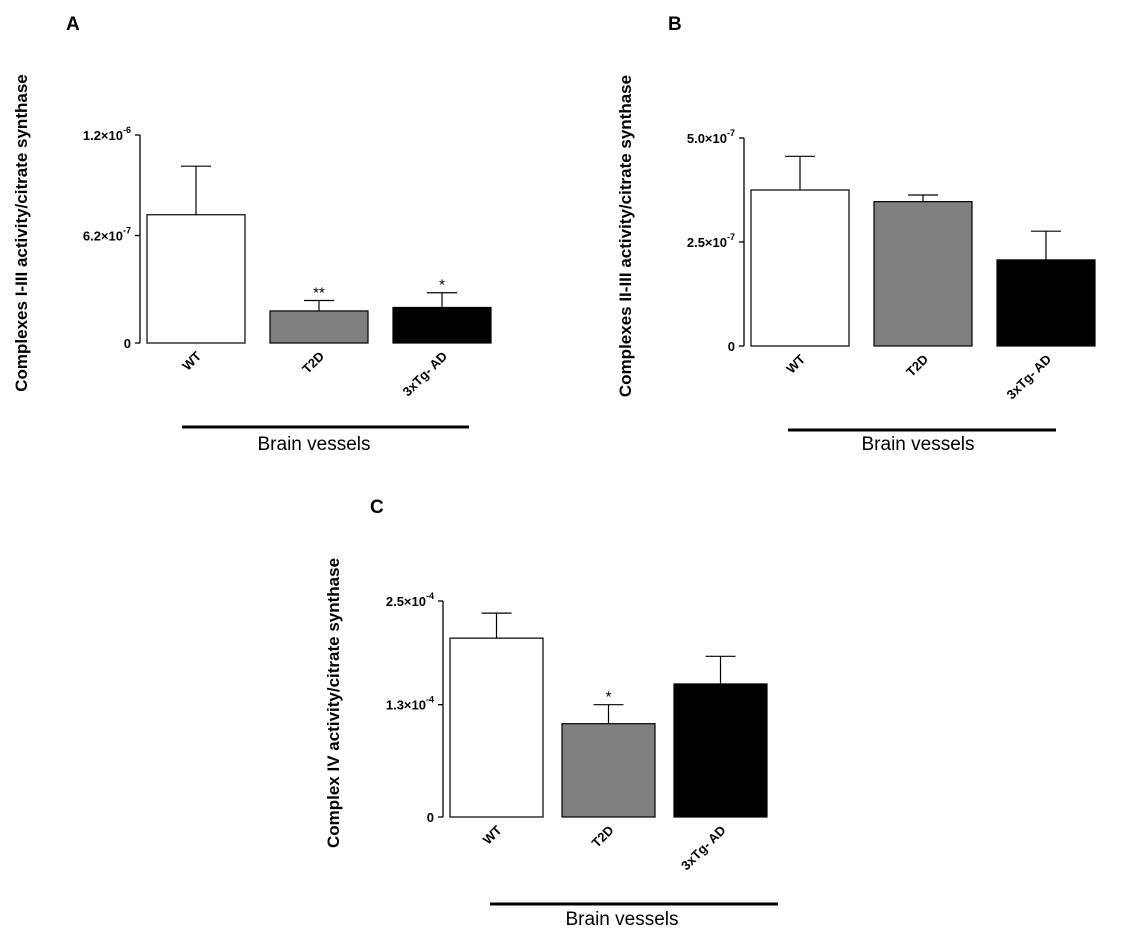  Describe the element at coordinates (103, 236) in the screenshot. I see `y-tick-mantissa: 6.2×10` at that location.